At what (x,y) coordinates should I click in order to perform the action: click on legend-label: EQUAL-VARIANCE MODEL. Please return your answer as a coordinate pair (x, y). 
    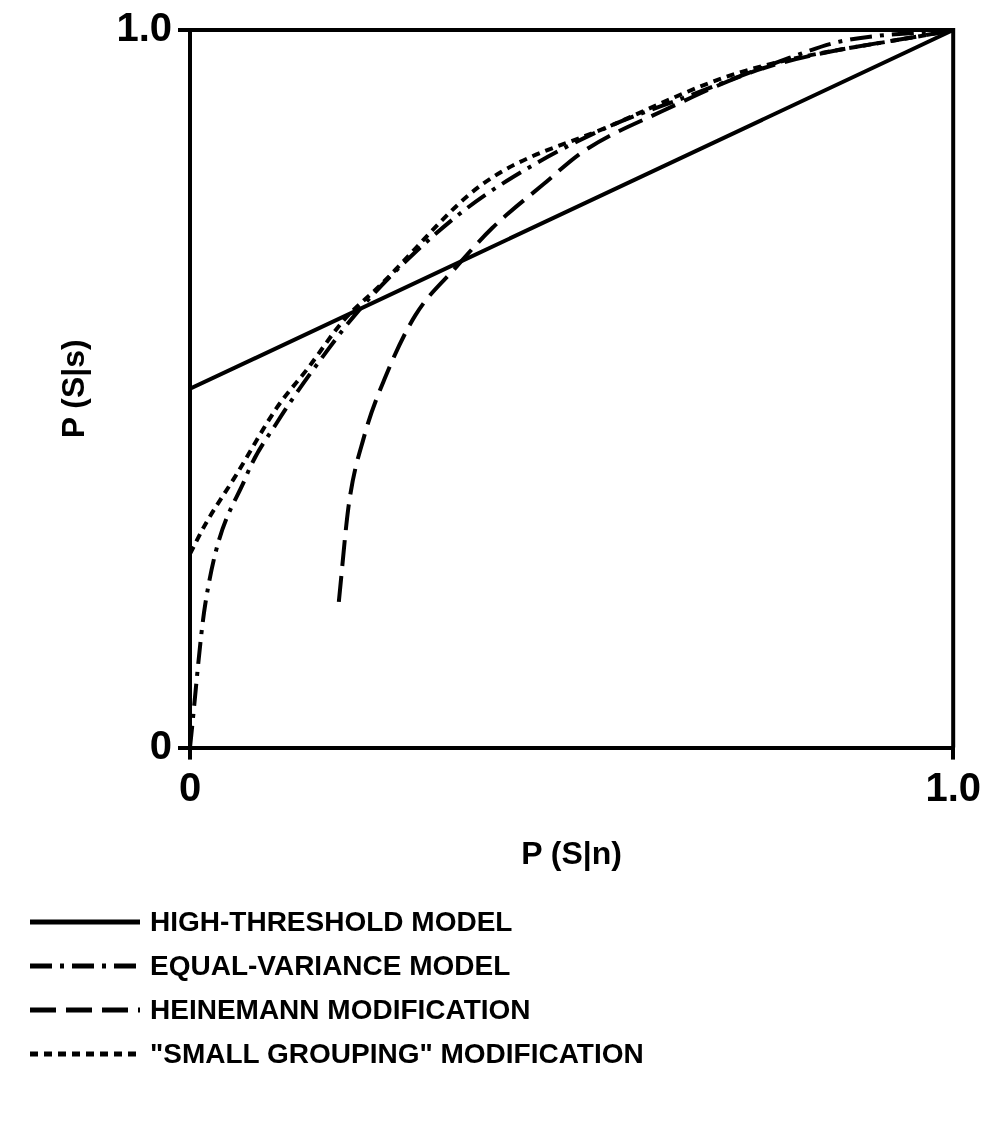
    Looking at the image, I should click on (330, 966).